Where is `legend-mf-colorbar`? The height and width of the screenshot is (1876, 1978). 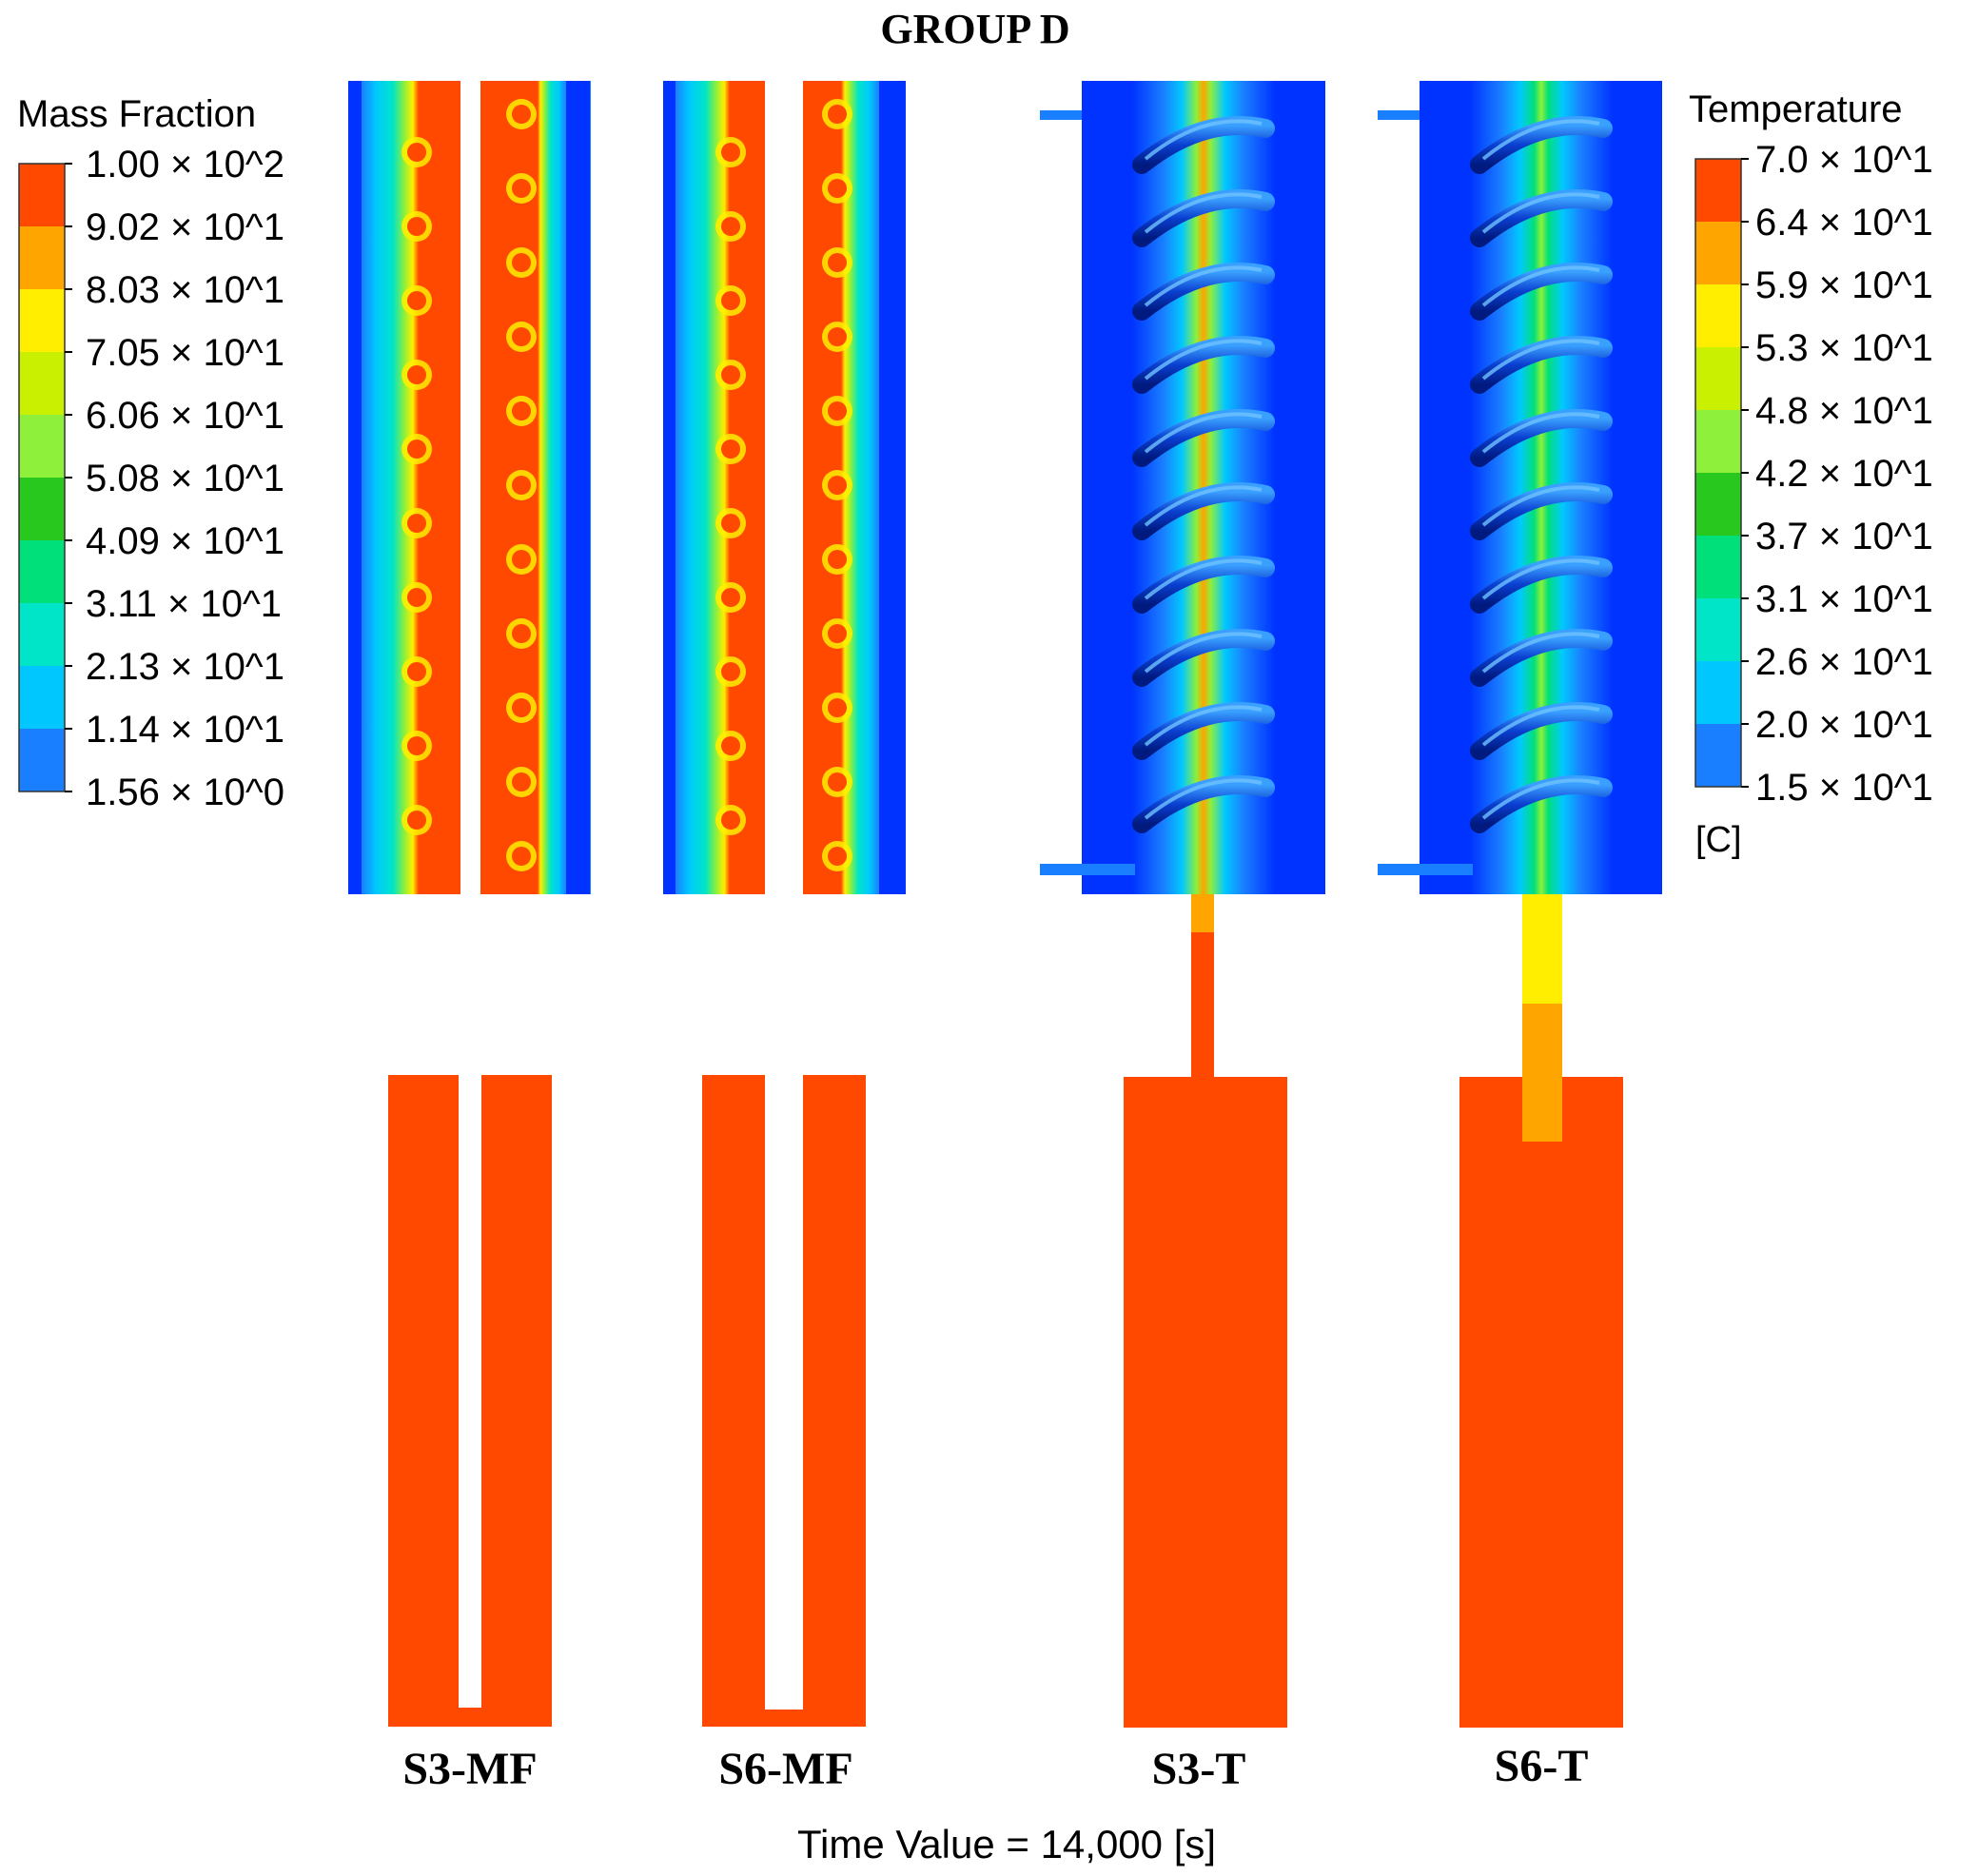
legend-mf-colorbar is located at coordinates (42, 477).